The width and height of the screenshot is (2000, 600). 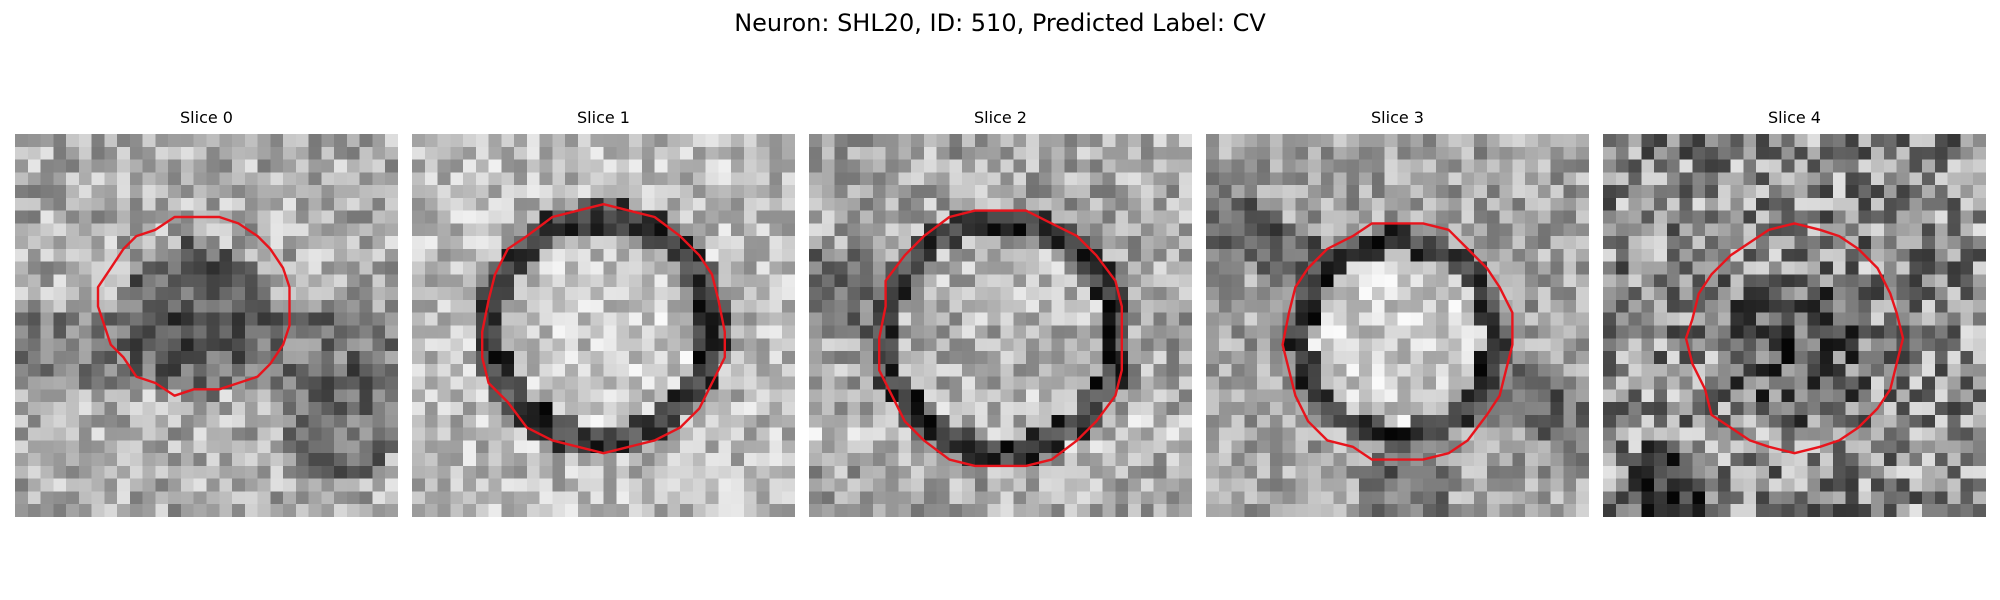 I want to click on slice-panel-1: Slice 1, so click(x=603, y=312).